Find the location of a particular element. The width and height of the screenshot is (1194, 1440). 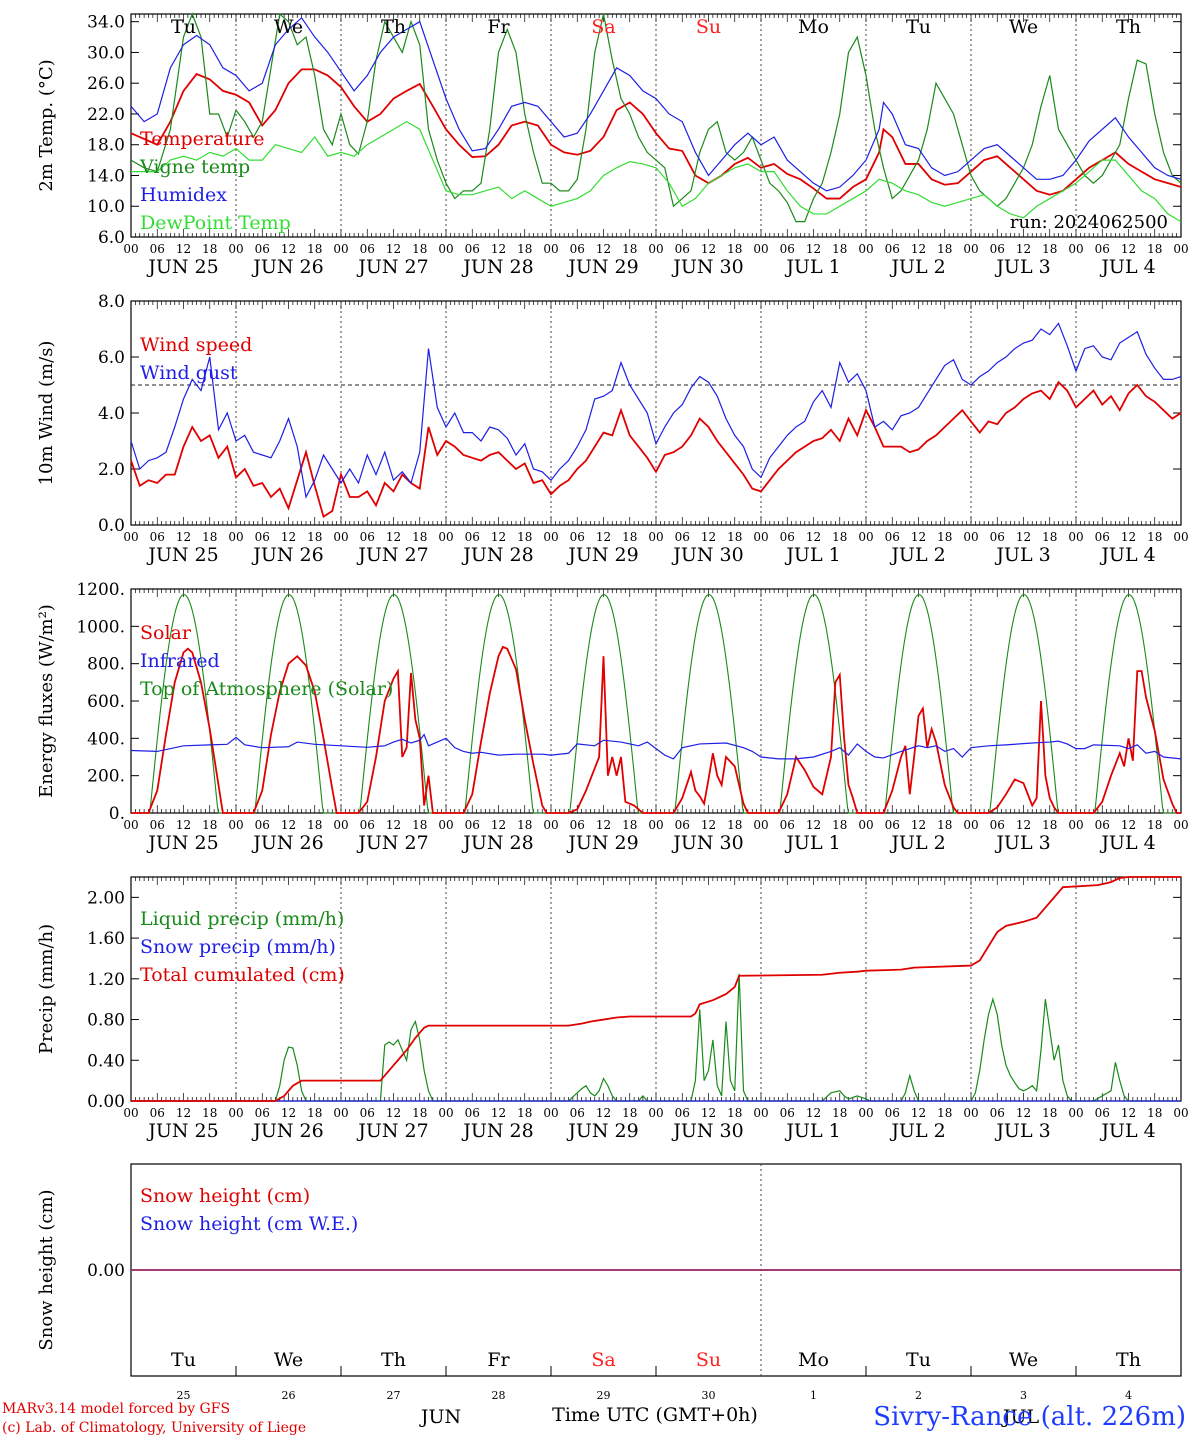

y-tick-label: 0. is located at coordinates (117, 814).